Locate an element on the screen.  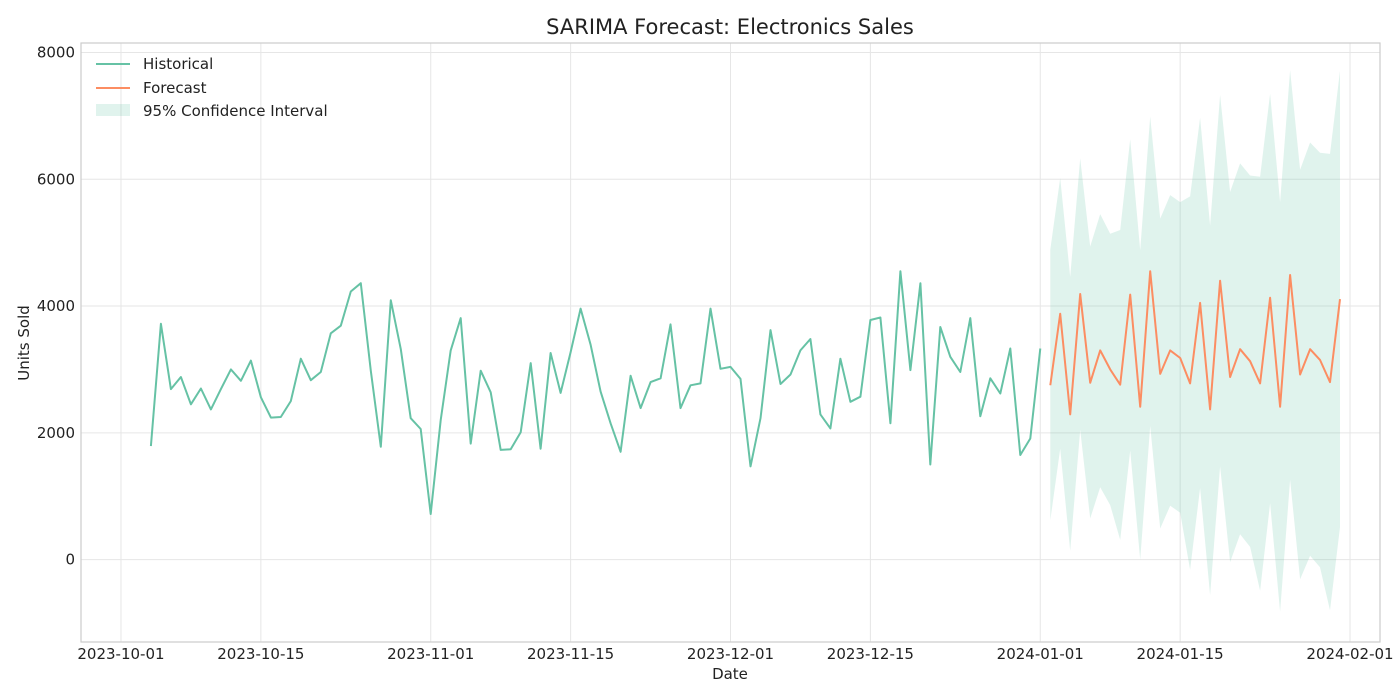
y-tick-label: 8000 is located at coordinates (56, 53).